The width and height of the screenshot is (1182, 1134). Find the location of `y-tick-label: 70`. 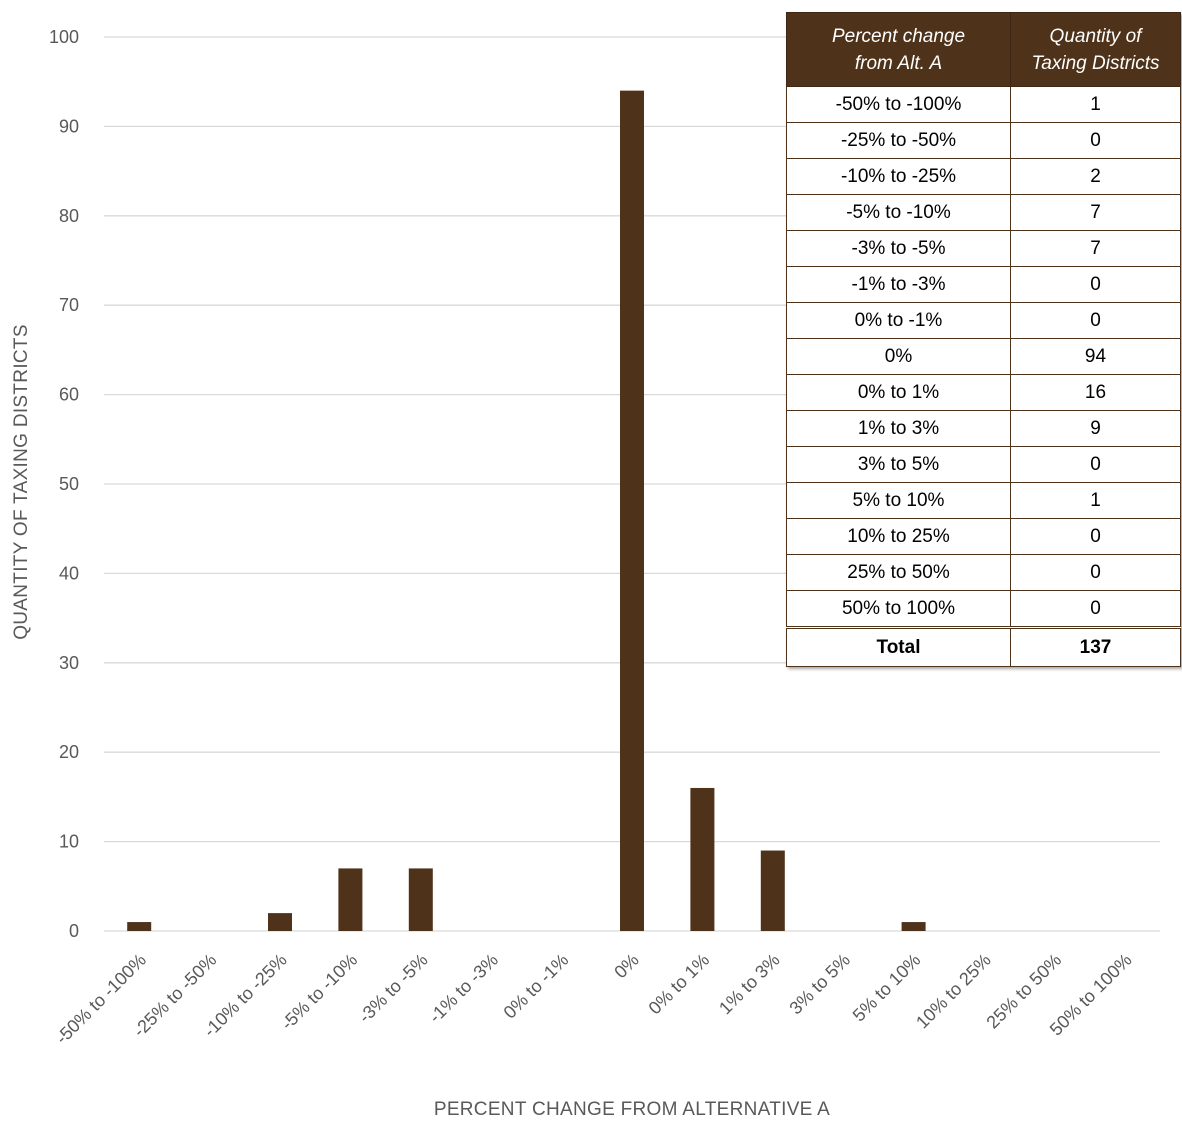

y-tick-label: 70 is located at coordinates (69, 305).